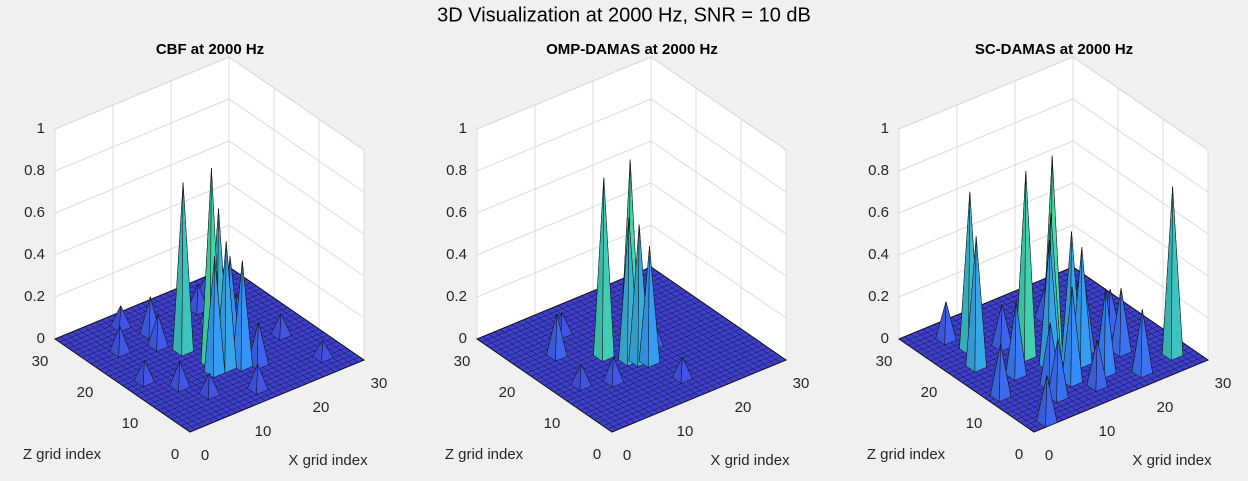  Describe the element at coordinates (632, 49) in the screenshot. I see `subplot-title: OMP-DAMAS at 2000 Hz` at that location.